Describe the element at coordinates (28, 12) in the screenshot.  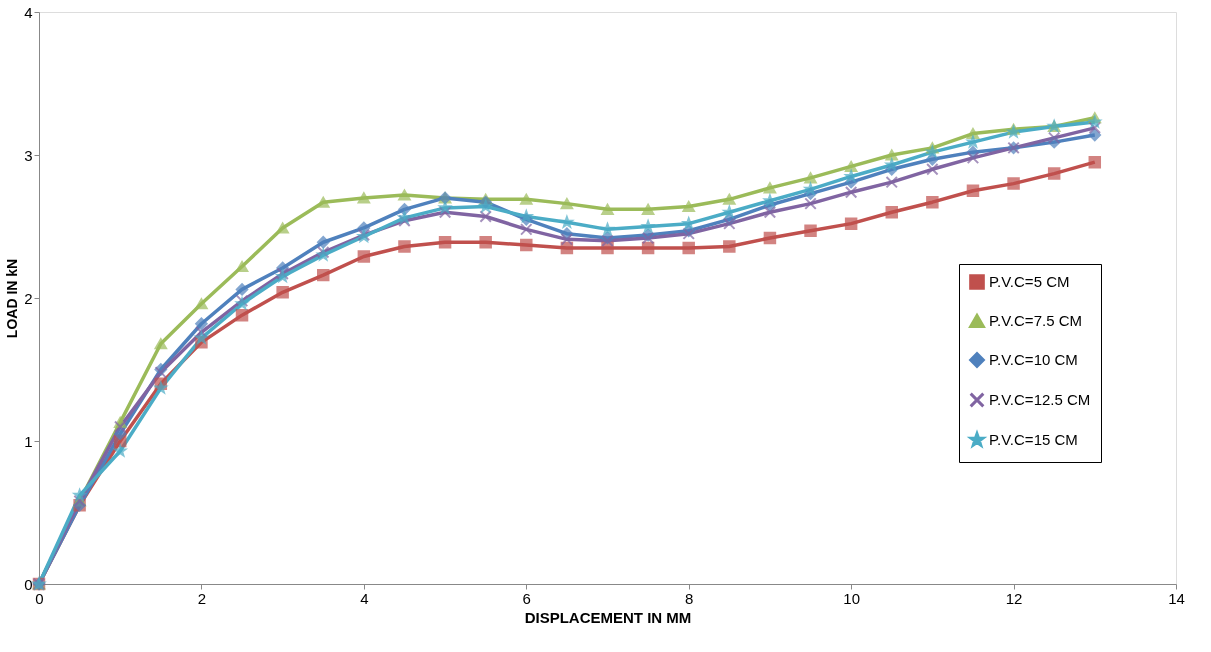
I see `y-tick-label: 4` at that location.